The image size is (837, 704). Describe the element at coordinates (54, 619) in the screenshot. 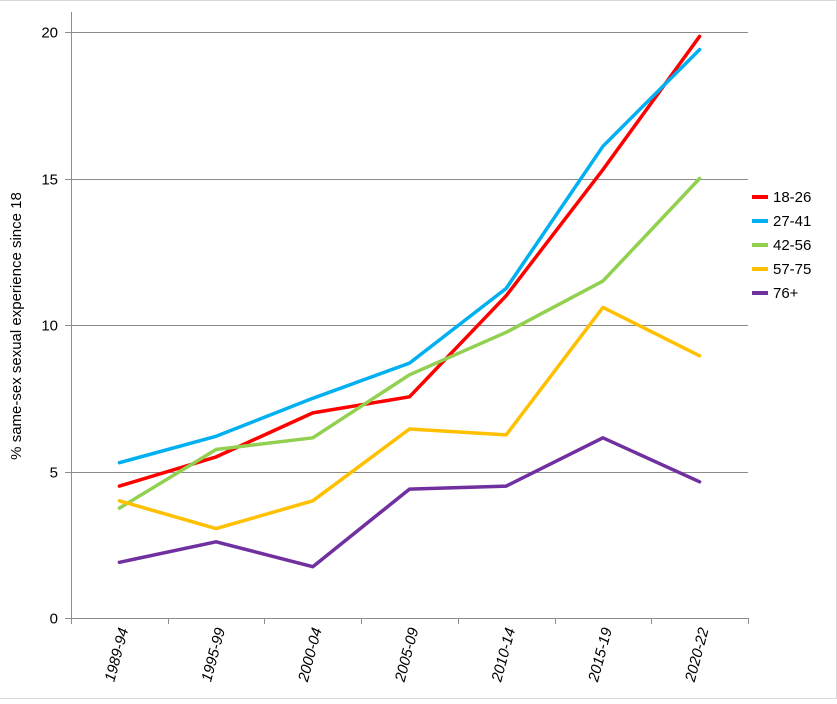

I see `y-tick-label: 0` at that location.